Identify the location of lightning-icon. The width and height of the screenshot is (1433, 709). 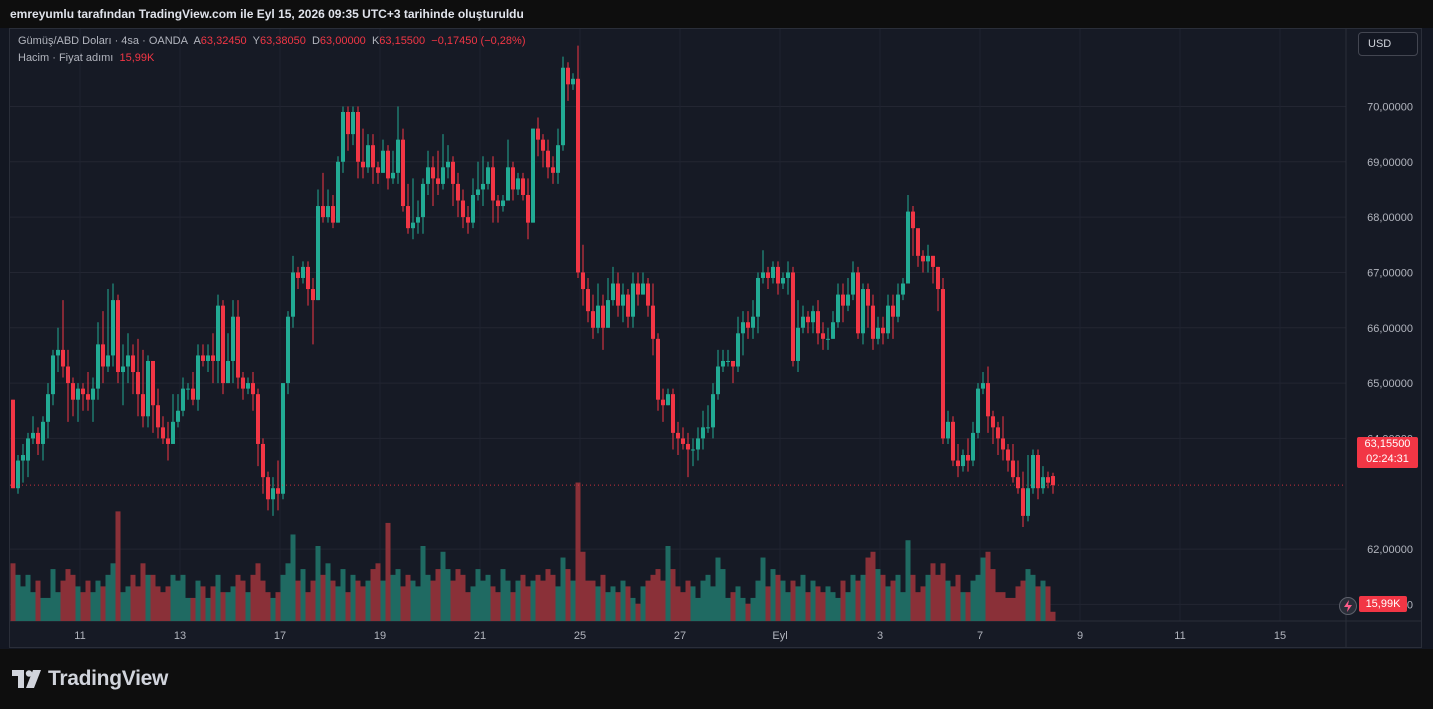
(1348, 606).